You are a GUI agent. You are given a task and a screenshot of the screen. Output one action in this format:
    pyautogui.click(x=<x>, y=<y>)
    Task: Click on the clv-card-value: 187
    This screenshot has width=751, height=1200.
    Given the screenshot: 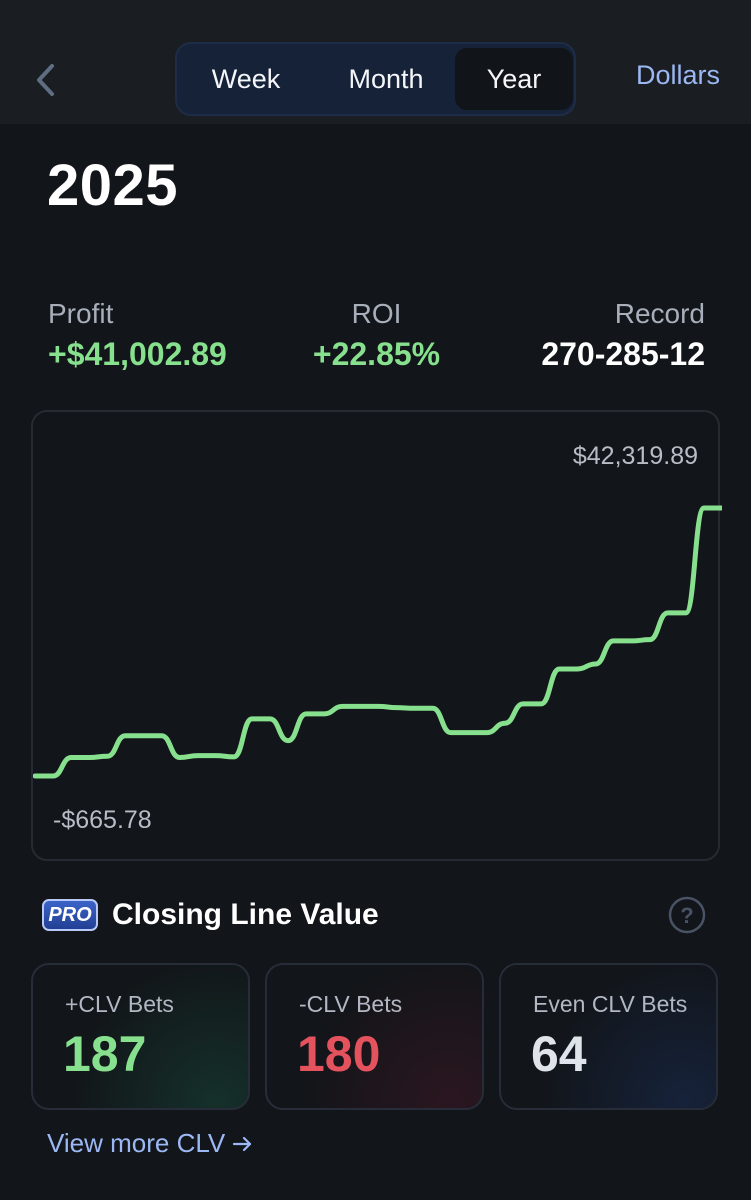 What is the action you would take?
    pyautogui.click(x=105, y=1054)
    